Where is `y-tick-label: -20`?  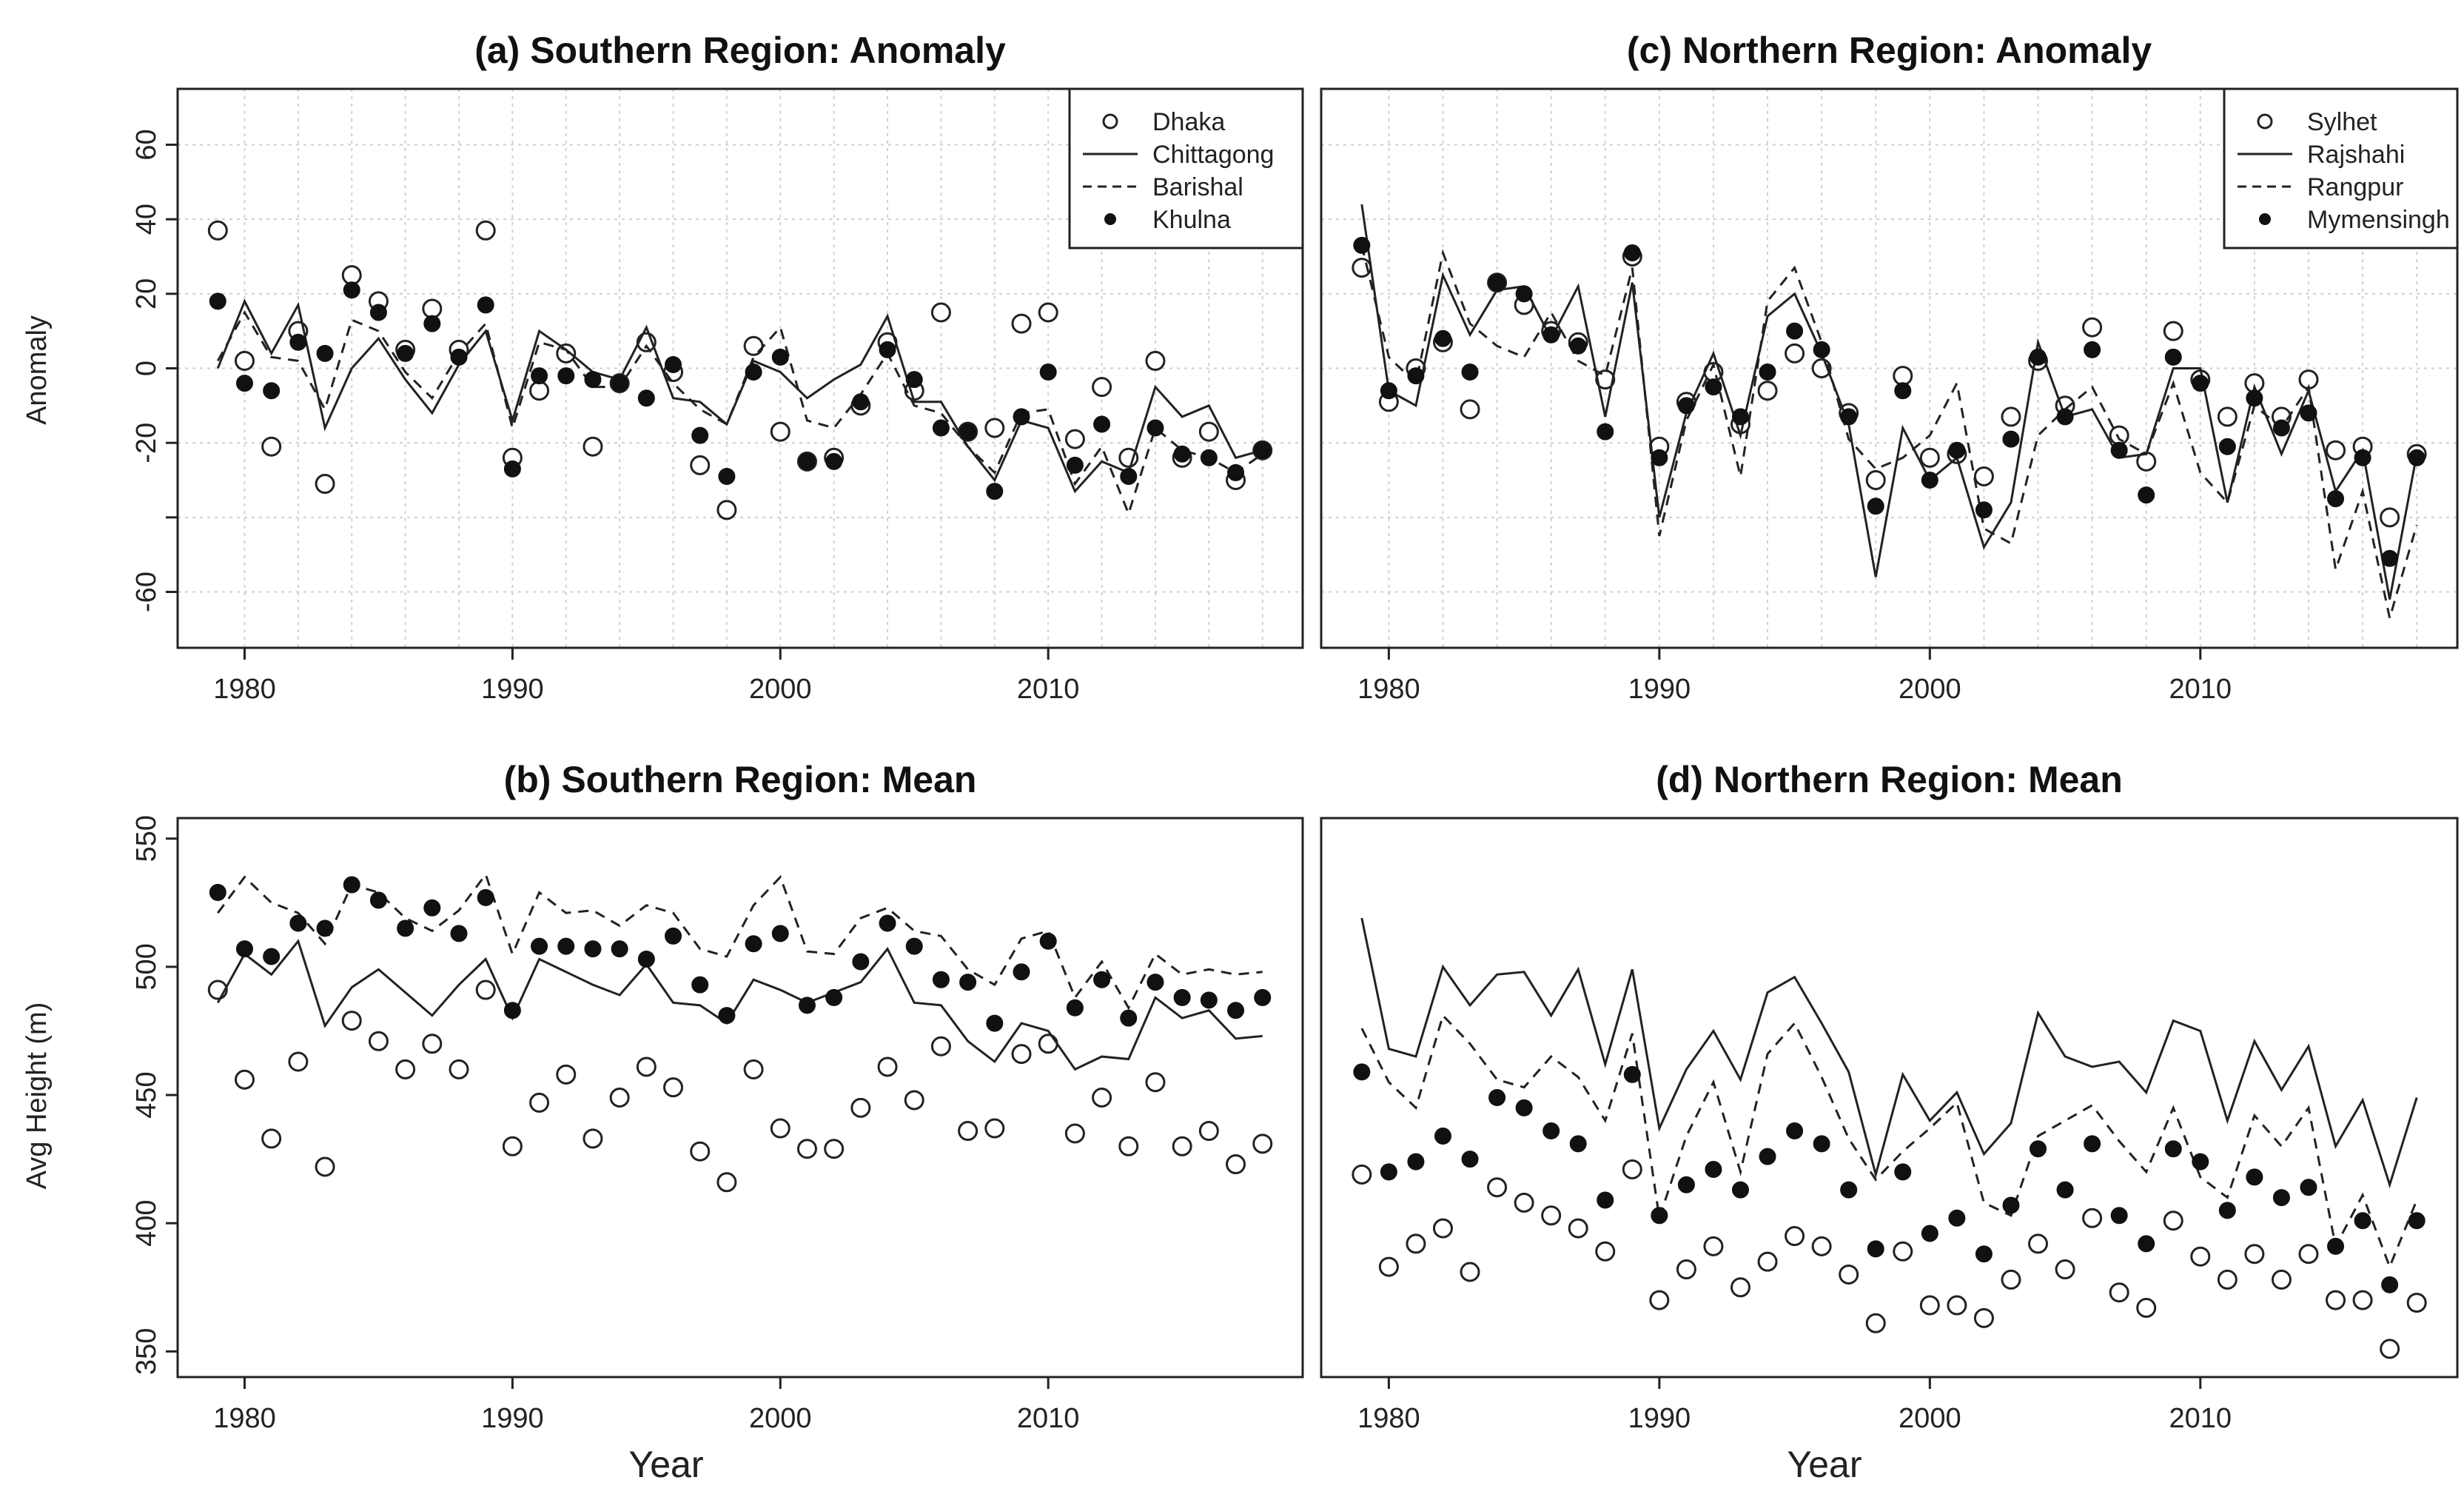
y-tick-label: -20 is located at coordinates (146, 443).